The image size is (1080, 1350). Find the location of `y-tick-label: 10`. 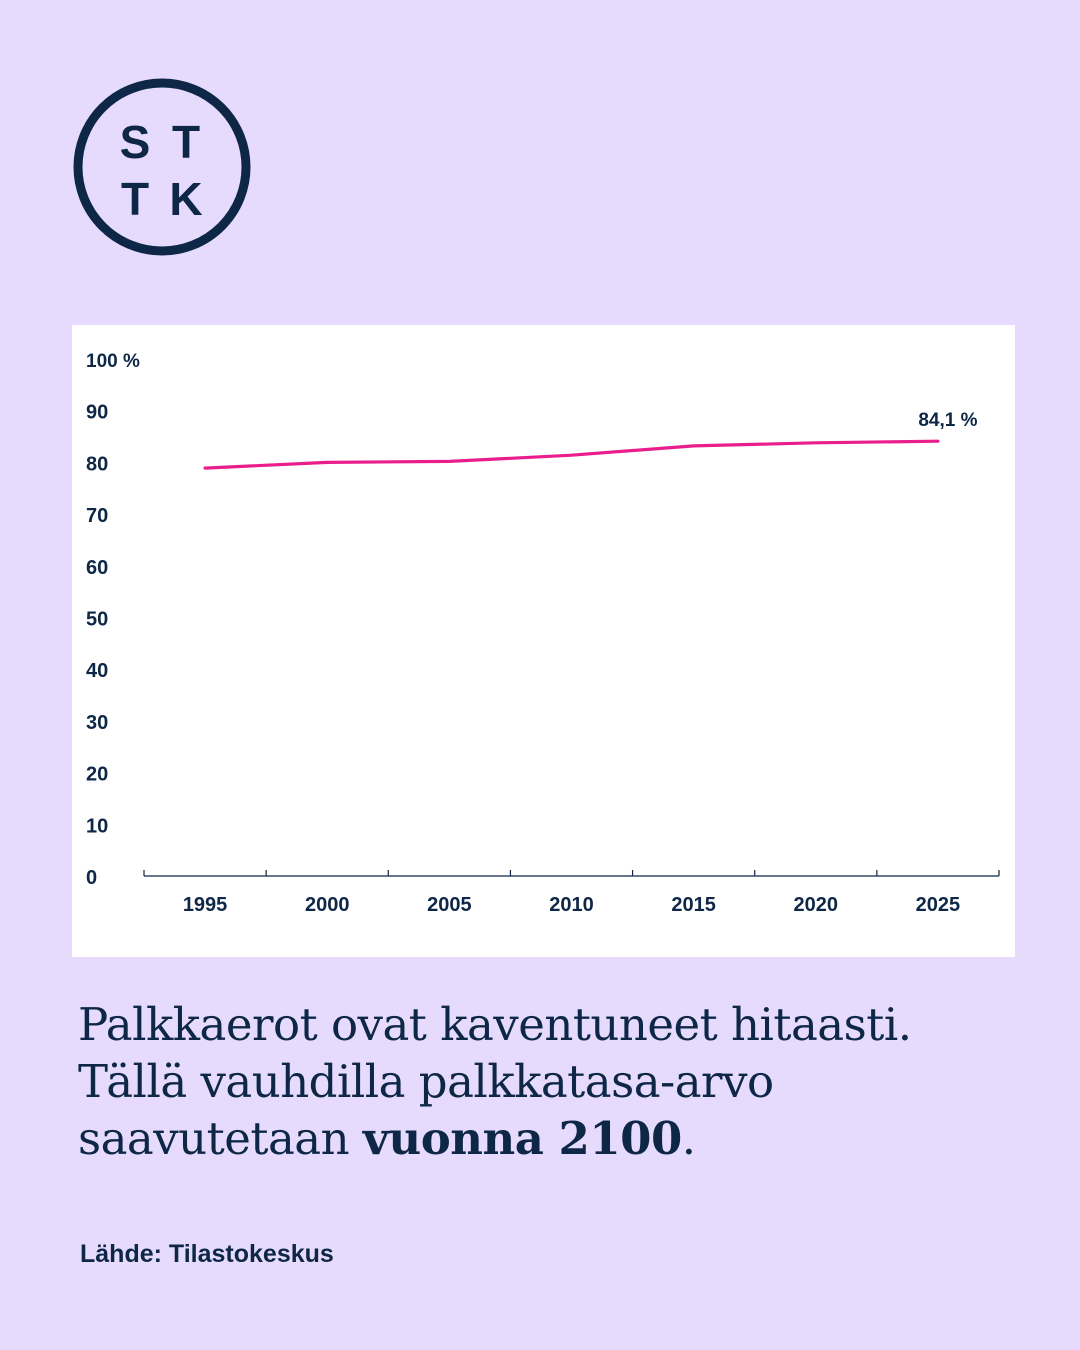

y-tick-label: 10 is located at coordinates (97, 826).